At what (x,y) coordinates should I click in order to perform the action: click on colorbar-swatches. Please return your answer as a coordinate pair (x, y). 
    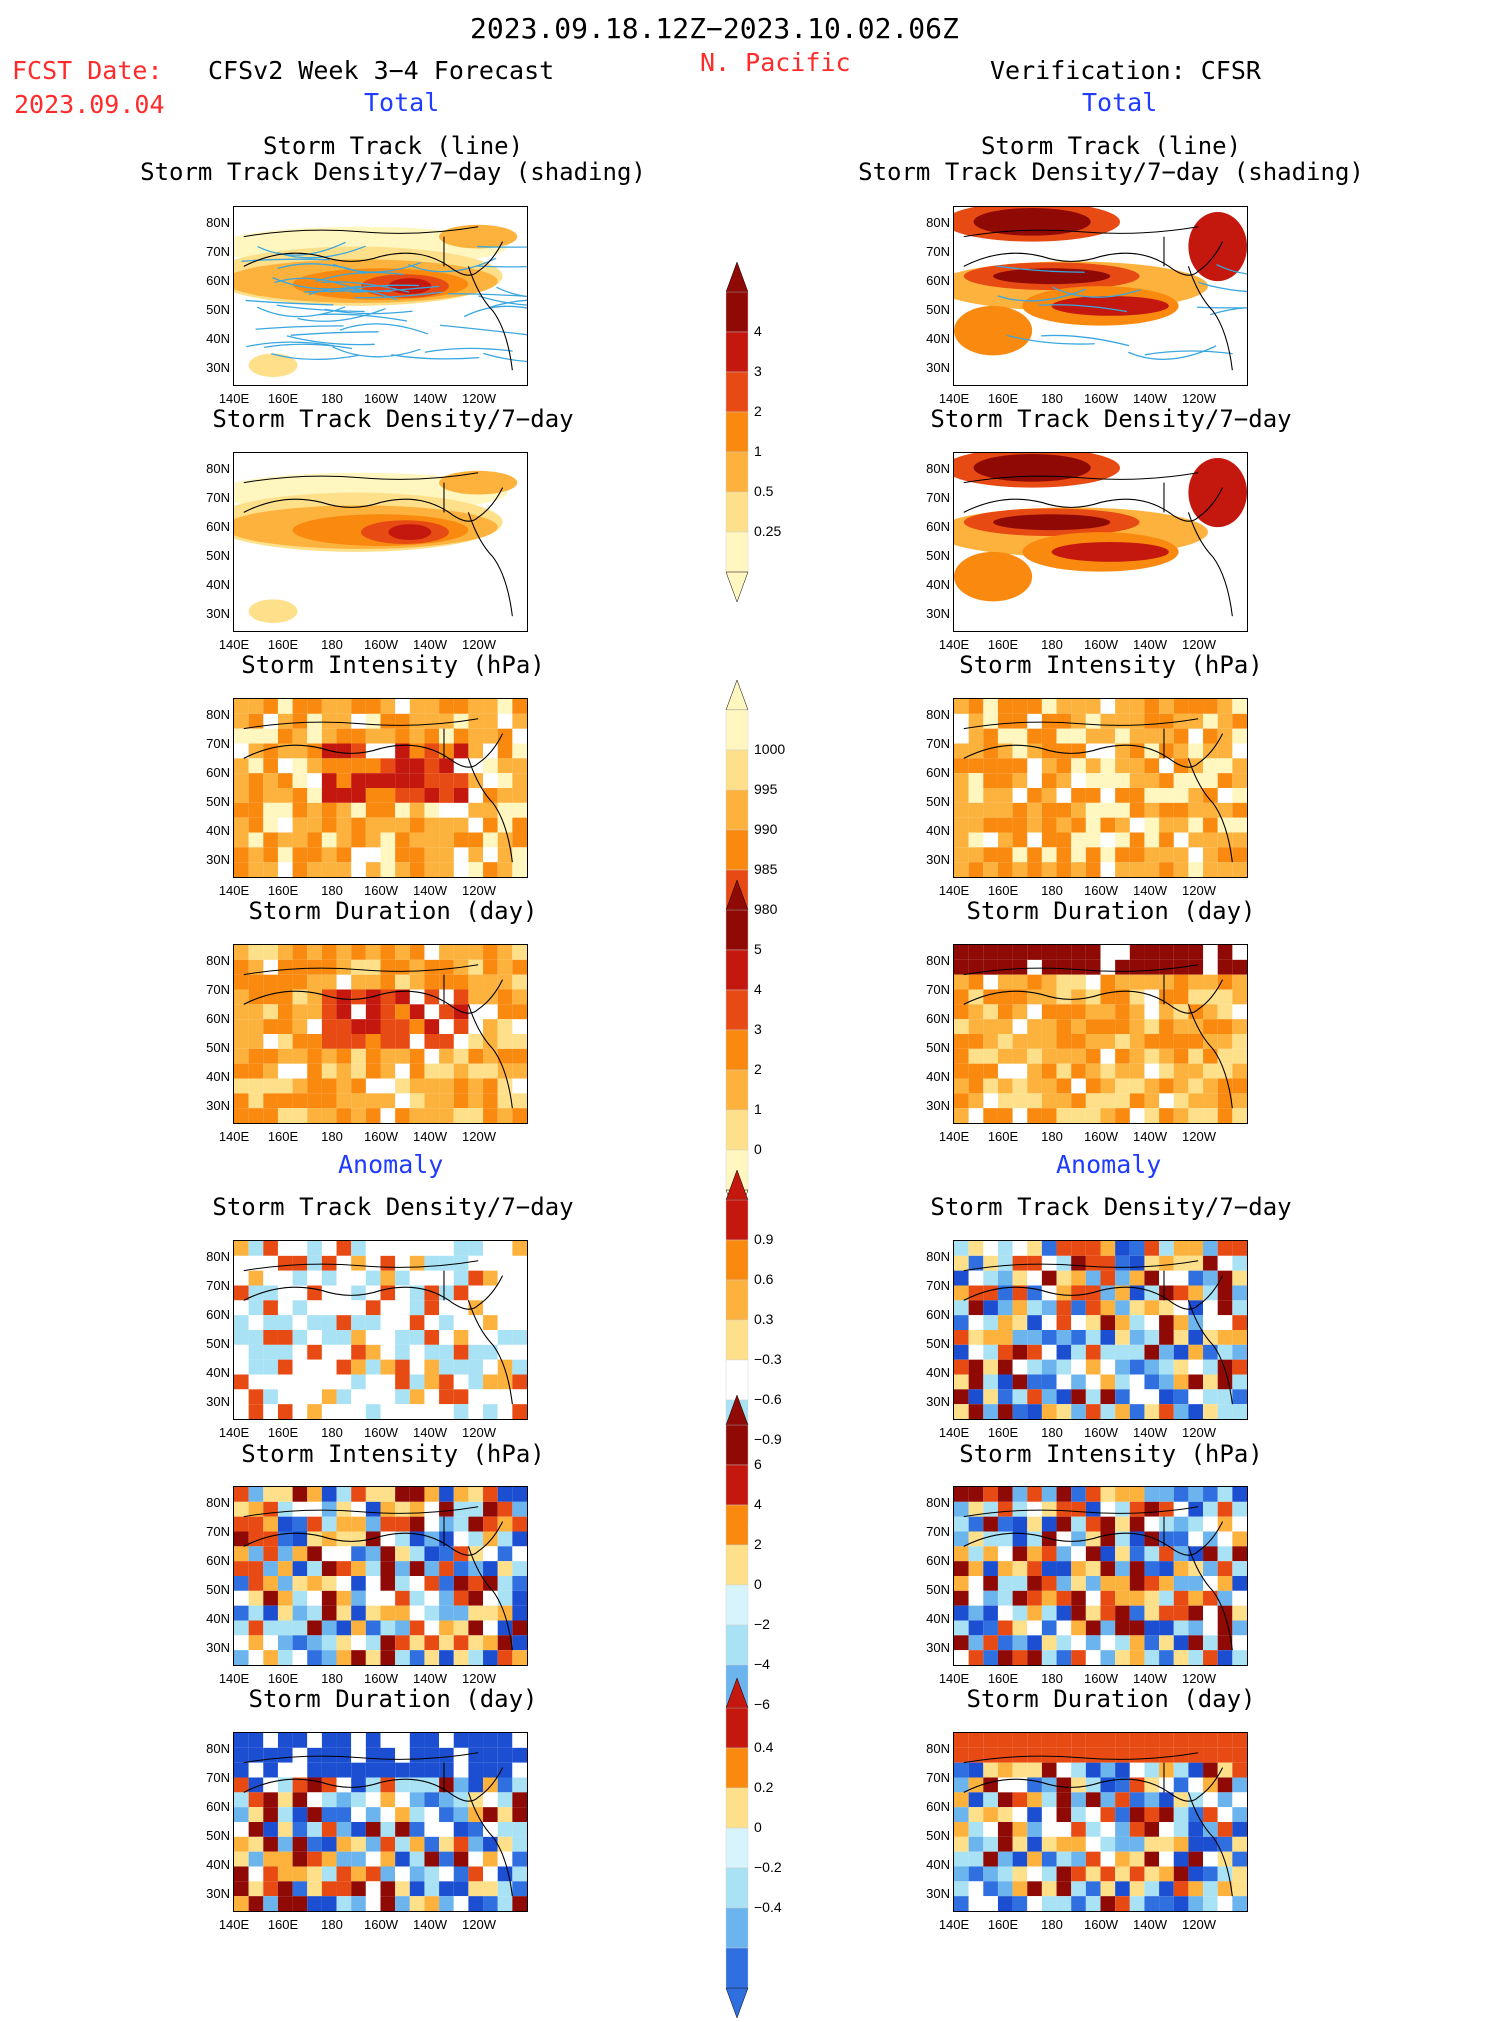
    Looking at the image, I should click on (737, 432).